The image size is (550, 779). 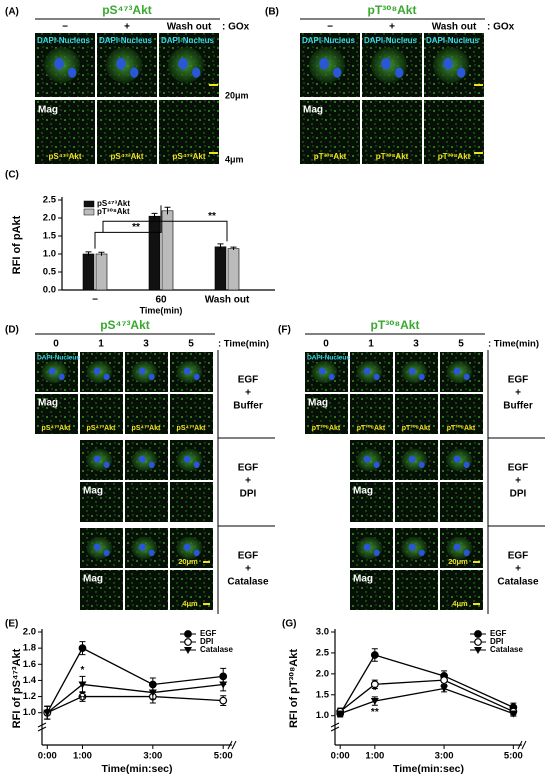 What do you see at coordinates (128, 227) in the screenshot?
I see `significance-bracket` at bounding box center [128, 227].